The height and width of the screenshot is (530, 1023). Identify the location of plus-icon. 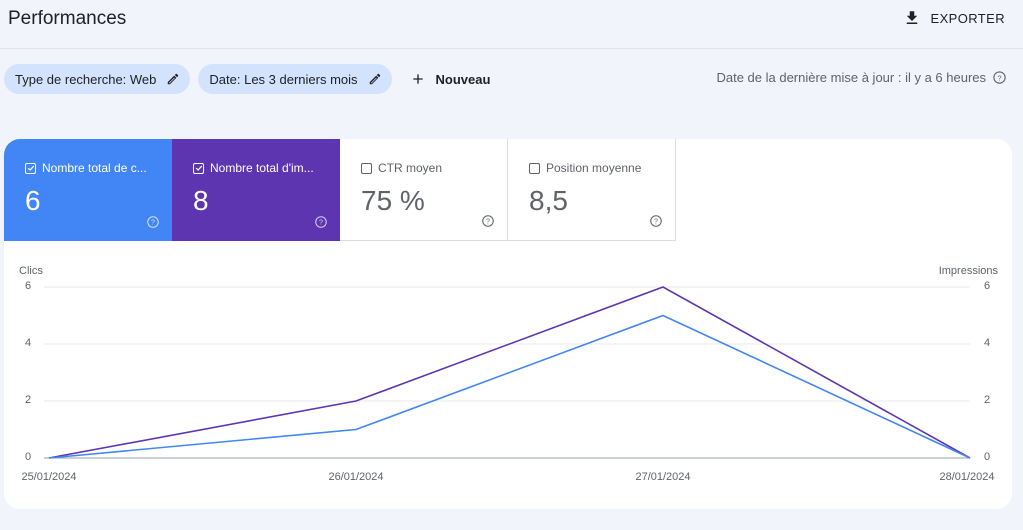
(417, 79).